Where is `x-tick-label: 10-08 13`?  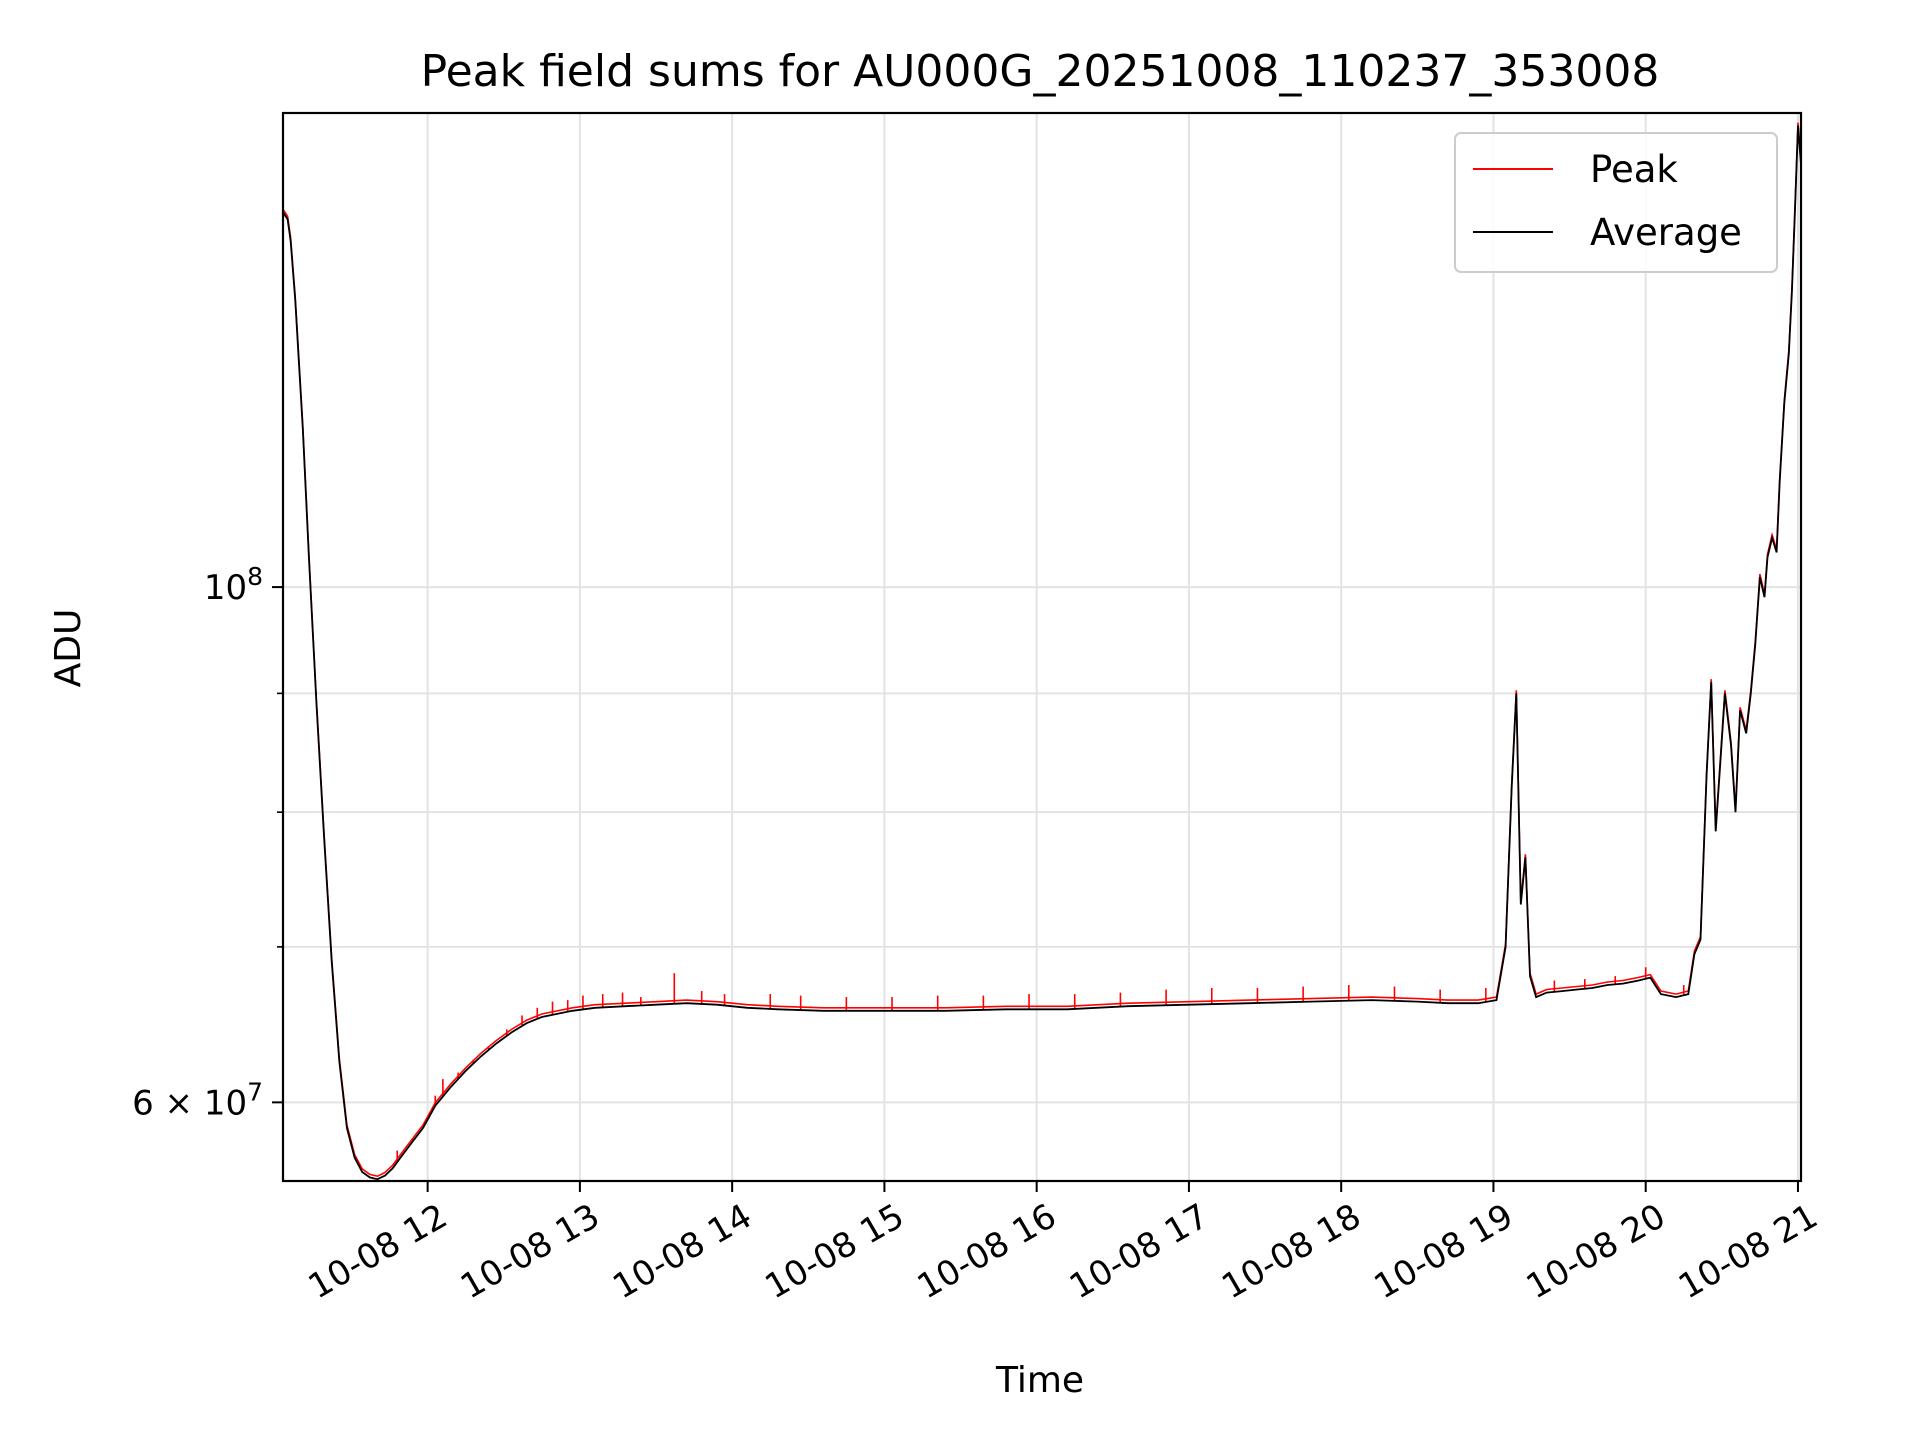
x-tick-label: 10-08 13 is located at coordinates (530, 1251).